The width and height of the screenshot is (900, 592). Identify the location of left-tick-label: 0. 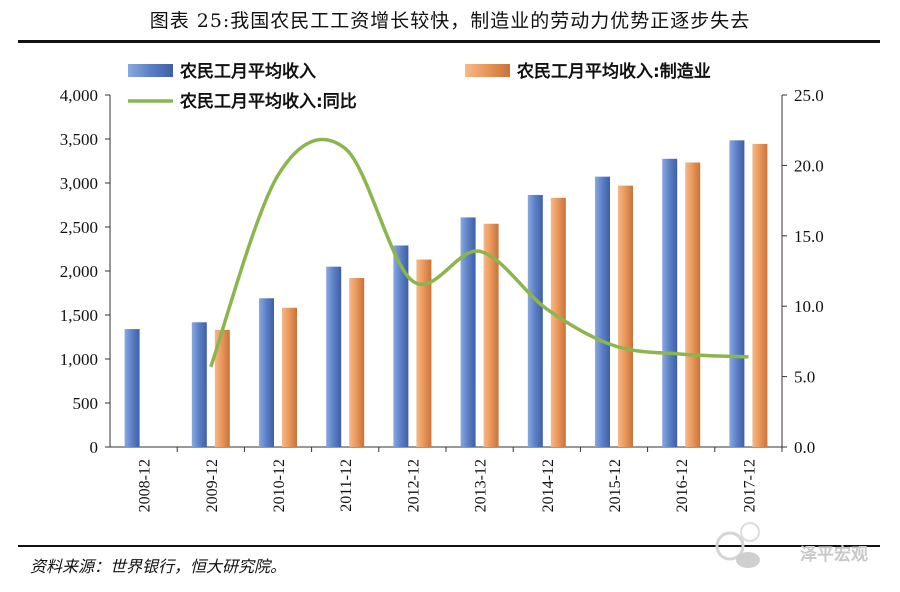
(94, 447).